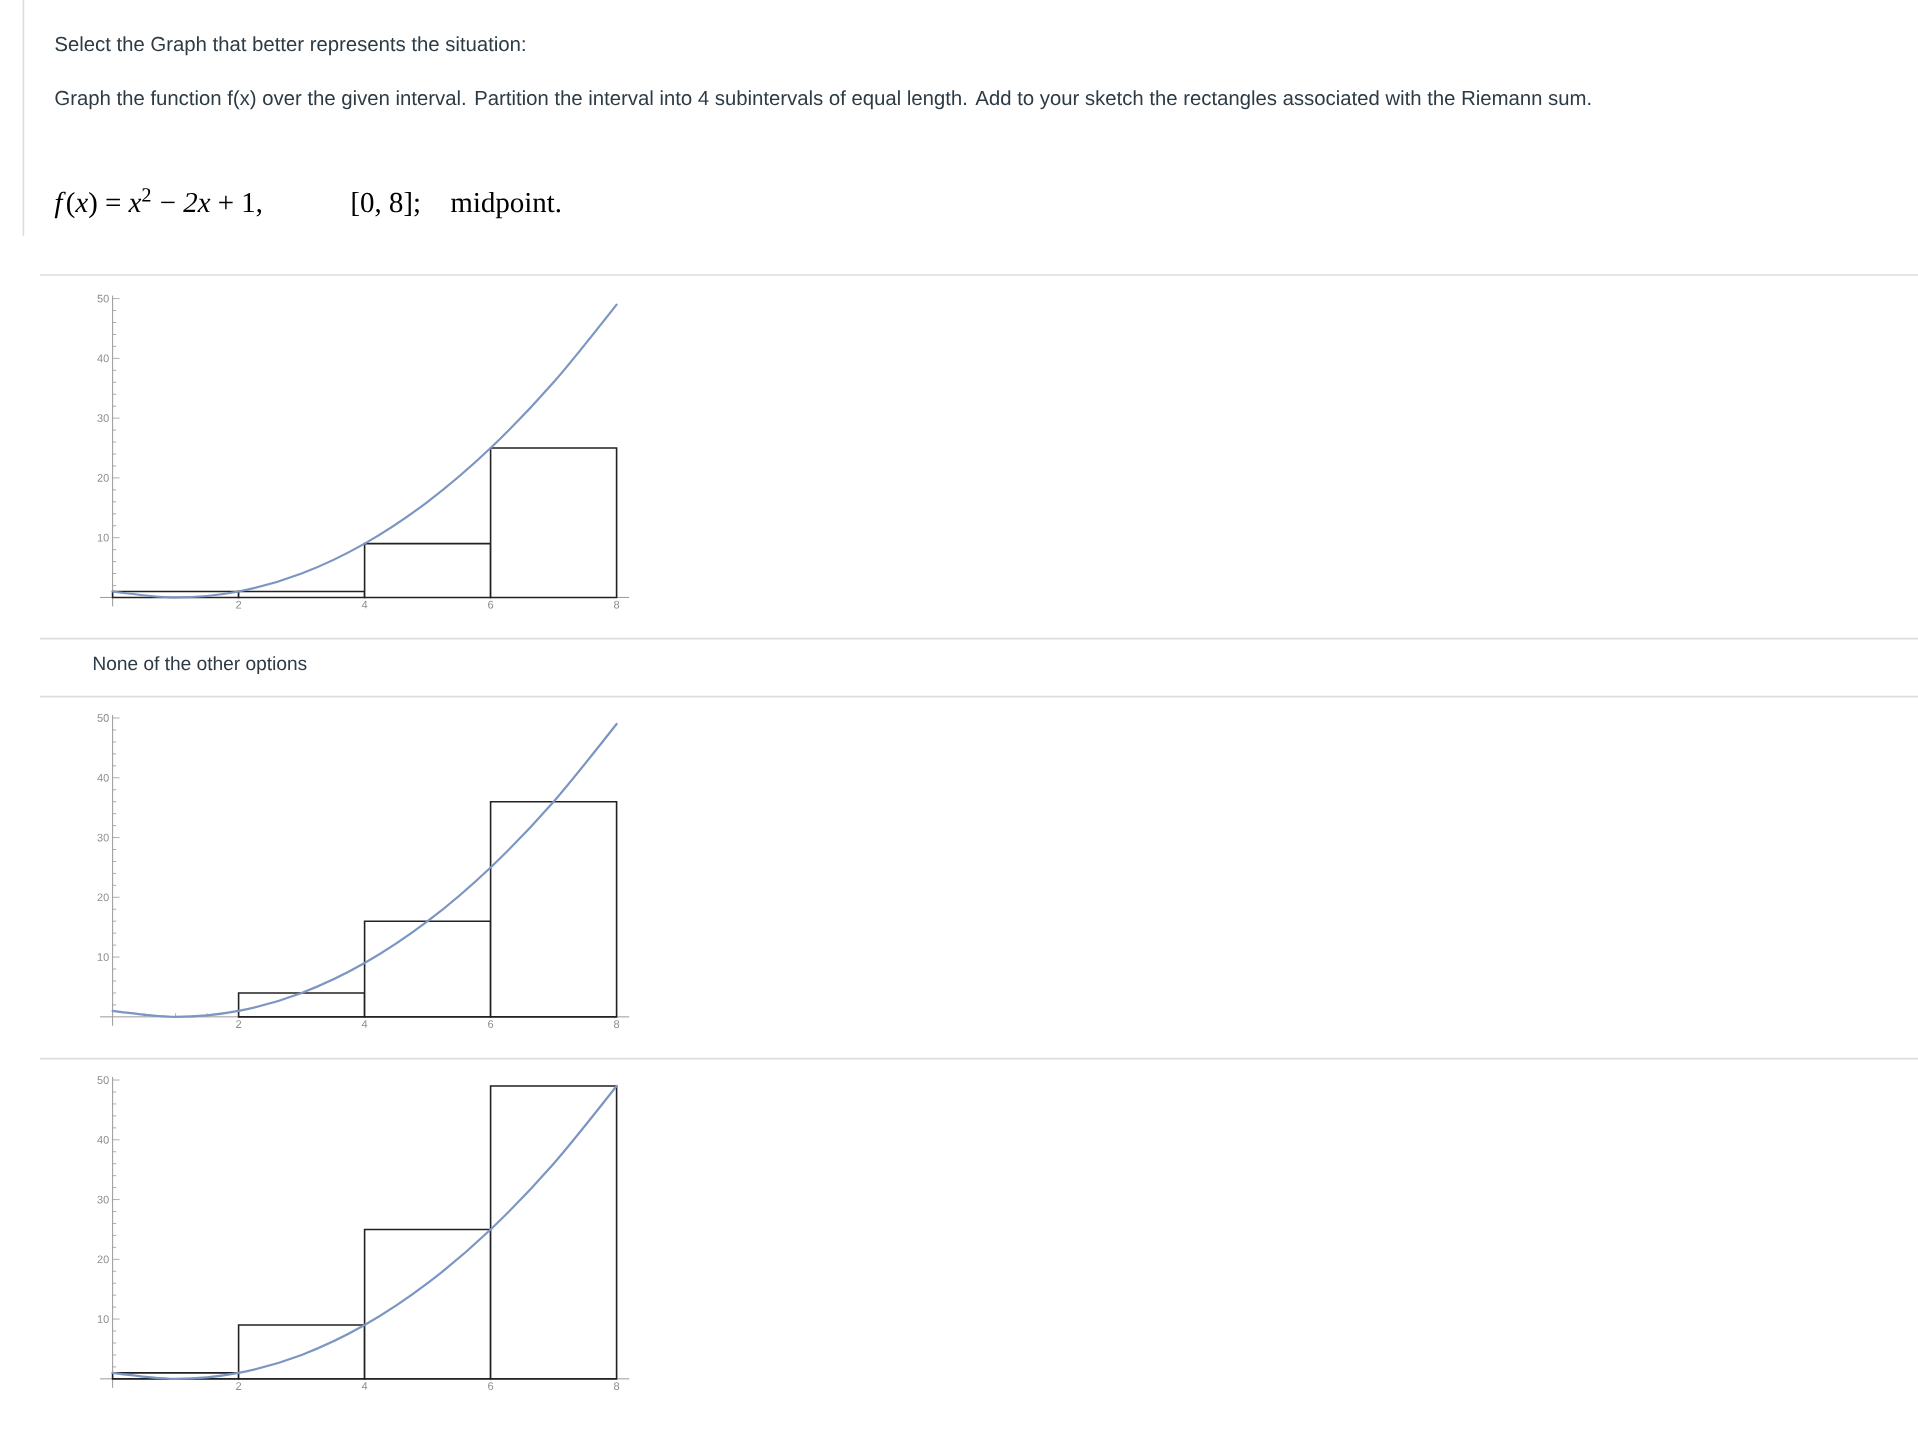  I want to click on text: midpoint., so click(506, 205).